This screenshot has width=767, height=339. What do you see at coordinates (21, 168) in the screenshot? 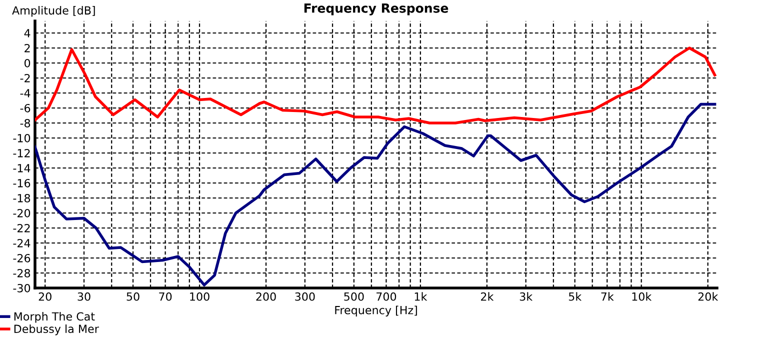
I see `y-tick-label: -14` at bounding box center [21, 168].